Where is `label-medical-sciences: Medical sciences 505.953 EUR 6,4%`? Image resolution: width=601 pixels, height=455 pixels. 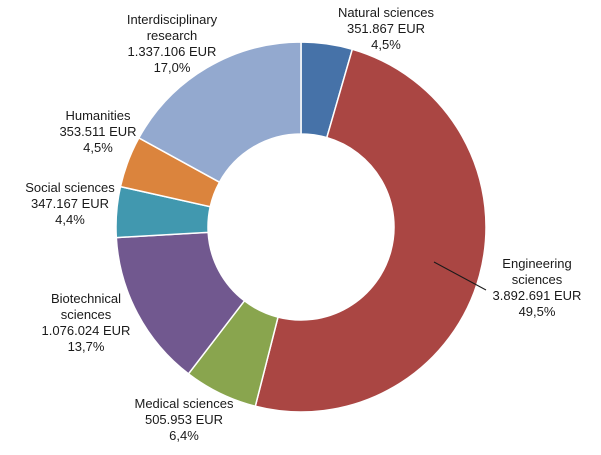
label-medical-sciences: Medical sciences 505.953 EUR 6,4% is located at coordinates (184, 419).